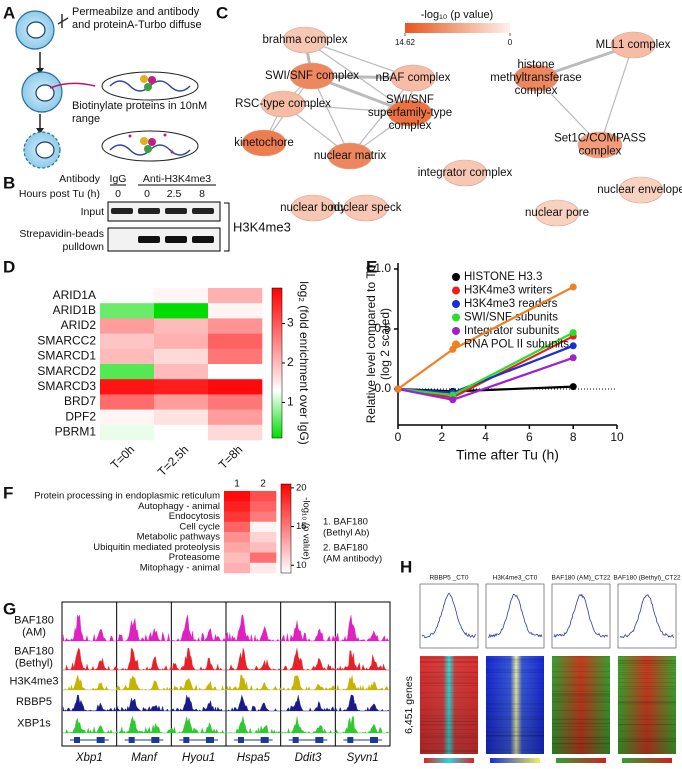 The image size is (682, 769). I want to click on node-label: methyltransferase, so click(535, 78).